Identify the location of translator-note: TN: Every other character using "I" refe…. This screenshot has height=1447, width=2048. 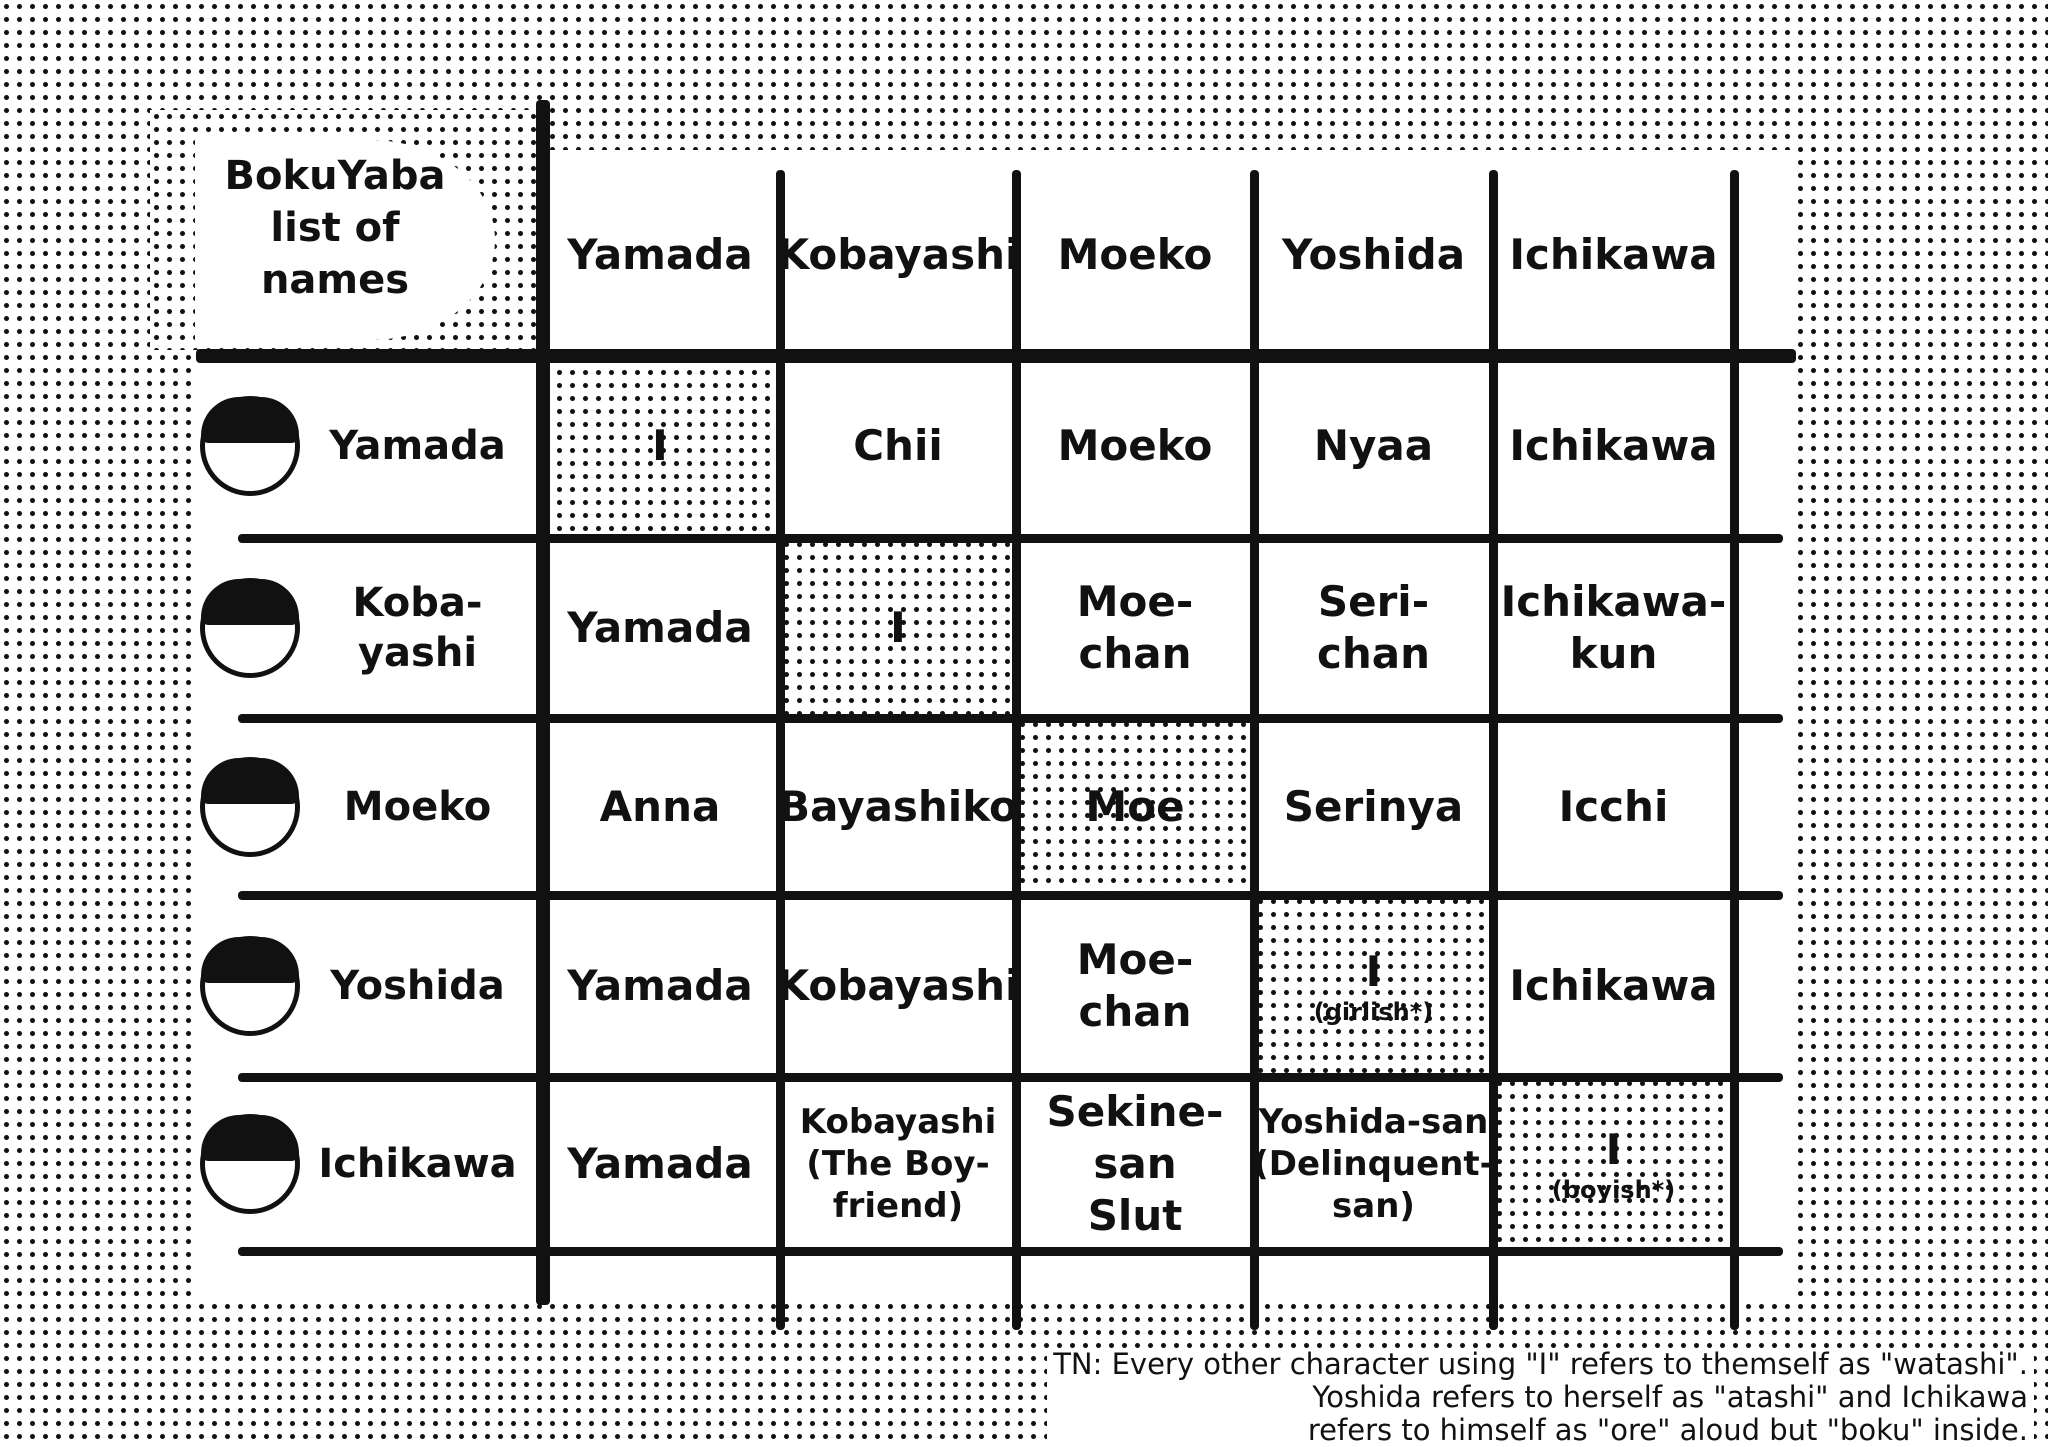
(1540, 1397).